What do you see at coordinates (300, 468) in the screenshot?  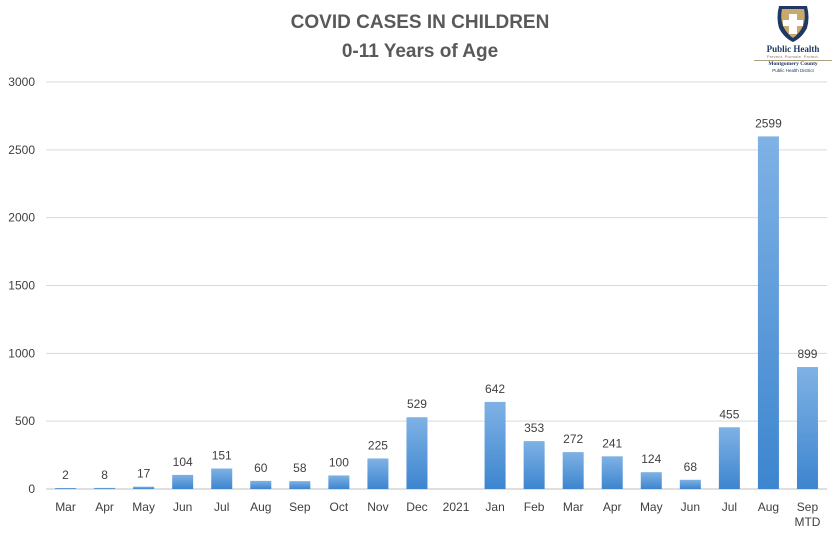 I see `data-label: 58` at bounding box center [300, 468].